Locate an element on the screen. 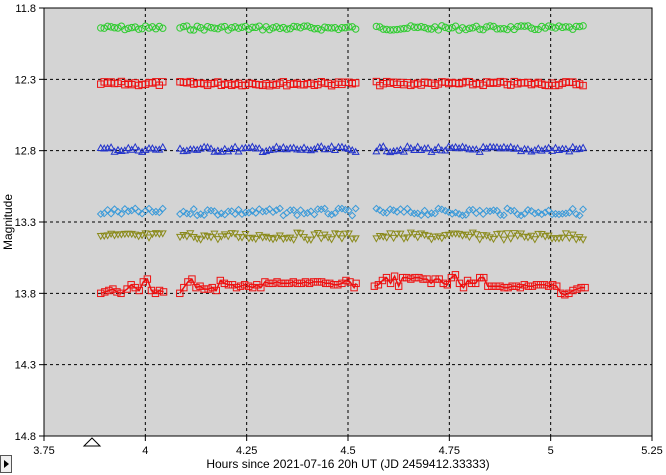  scroll-right-button is located at coordinates (6, 464).